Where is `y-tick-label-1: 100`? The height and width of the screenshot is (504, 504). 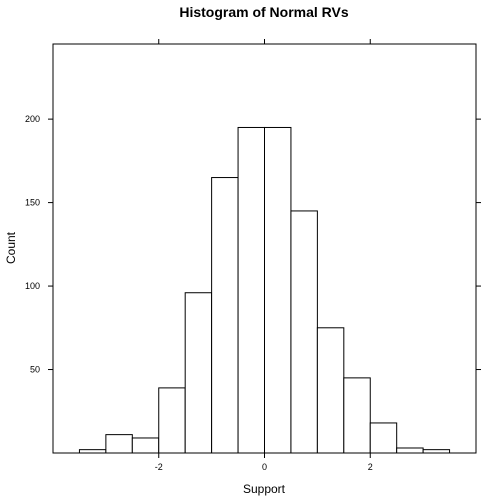
y-tick-label-1: 100 is located at coordinates (32, 286).